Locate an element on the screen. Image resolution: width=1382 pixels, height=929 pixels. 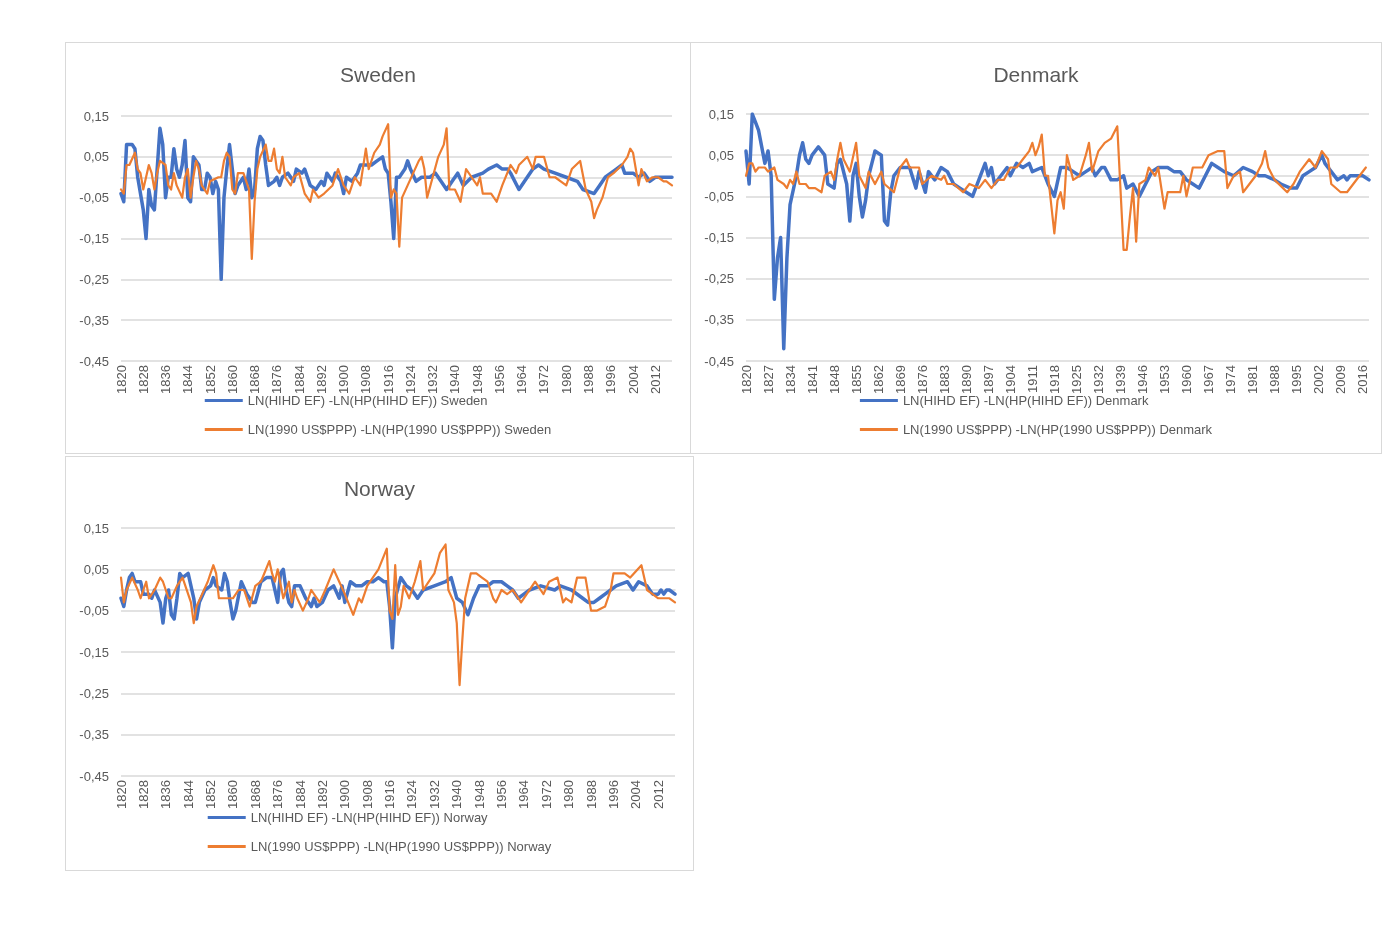
x-tick-label: 1925 is located at coordinates (1076, 379).